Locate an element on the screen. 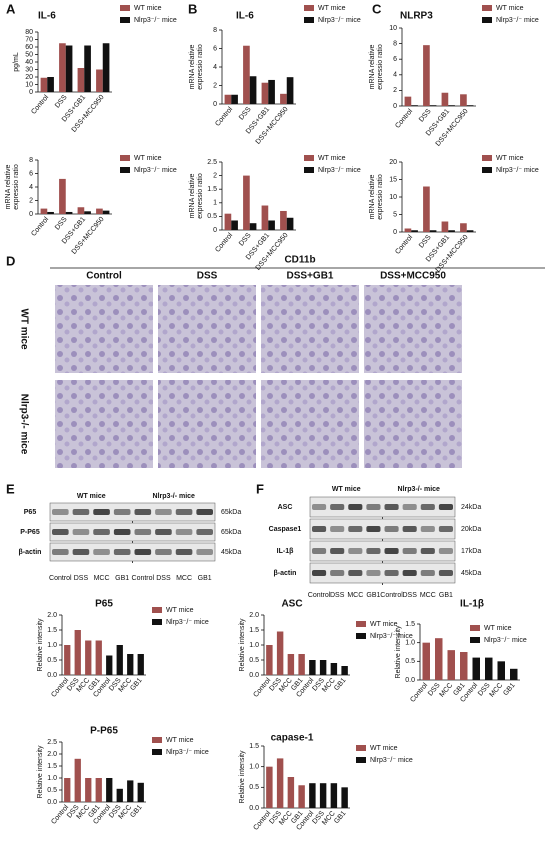  lane-label: MCC is located at coordinates (184, 578).